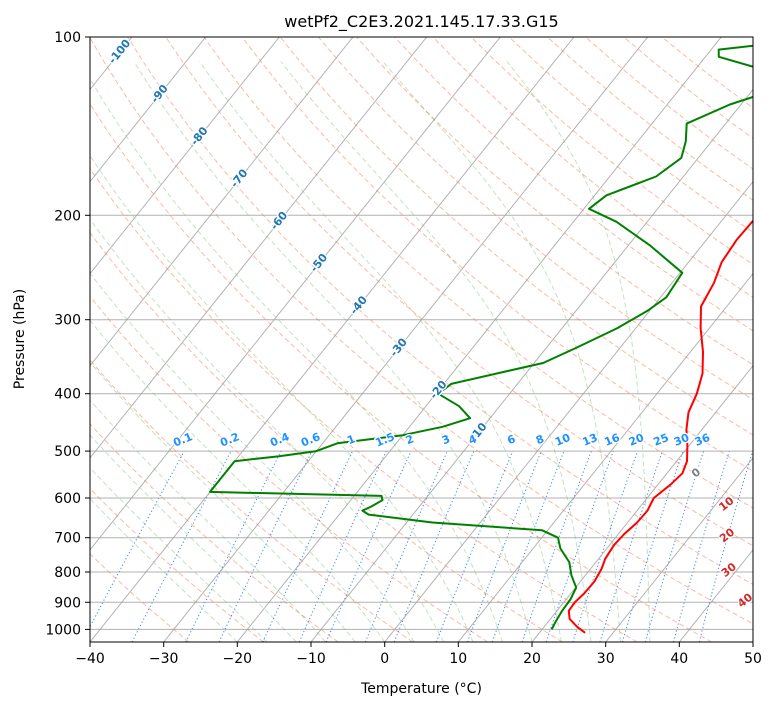 The image size is (775, 712). I want to click on y-axis-label: Pressure (hPa), so click(20, 339).